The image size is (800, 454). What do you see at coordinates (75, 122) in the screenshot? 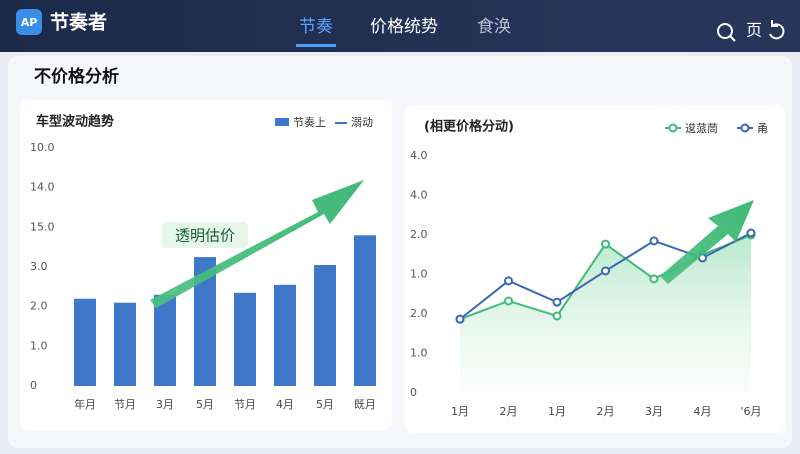
I see `chart-title: 车型波动趋势` at bounding box center [75, 122].